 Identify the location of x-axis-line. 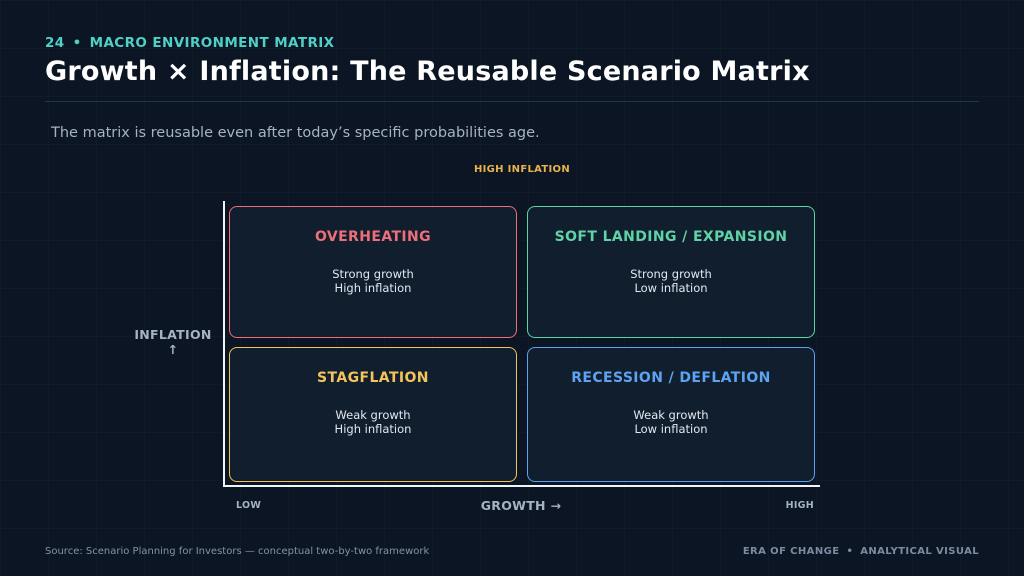
(521, 486).